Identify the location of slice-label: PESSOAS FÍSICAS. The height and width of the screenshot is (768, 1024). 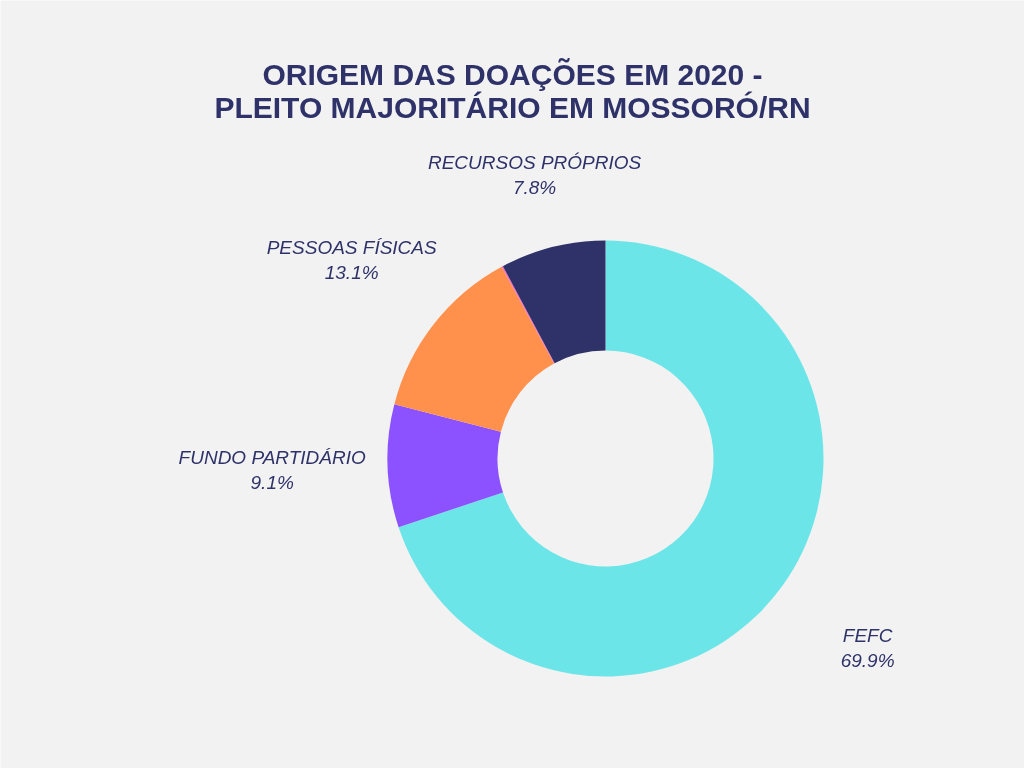
(352, 248).